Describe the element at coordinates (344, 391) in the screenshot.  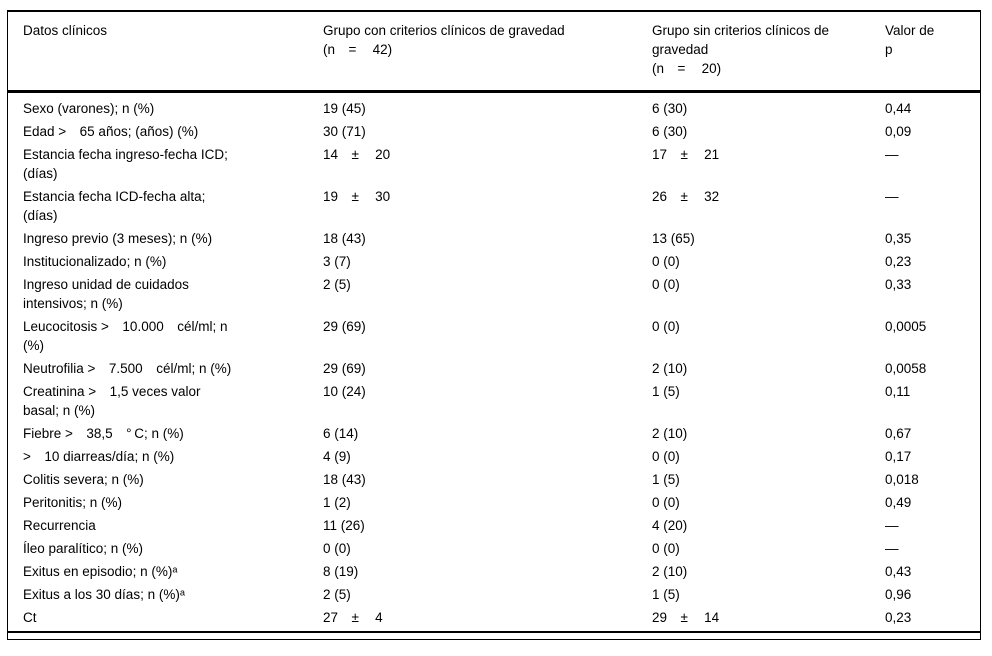
I see `cell-group-with: 10 (24)` at that location.